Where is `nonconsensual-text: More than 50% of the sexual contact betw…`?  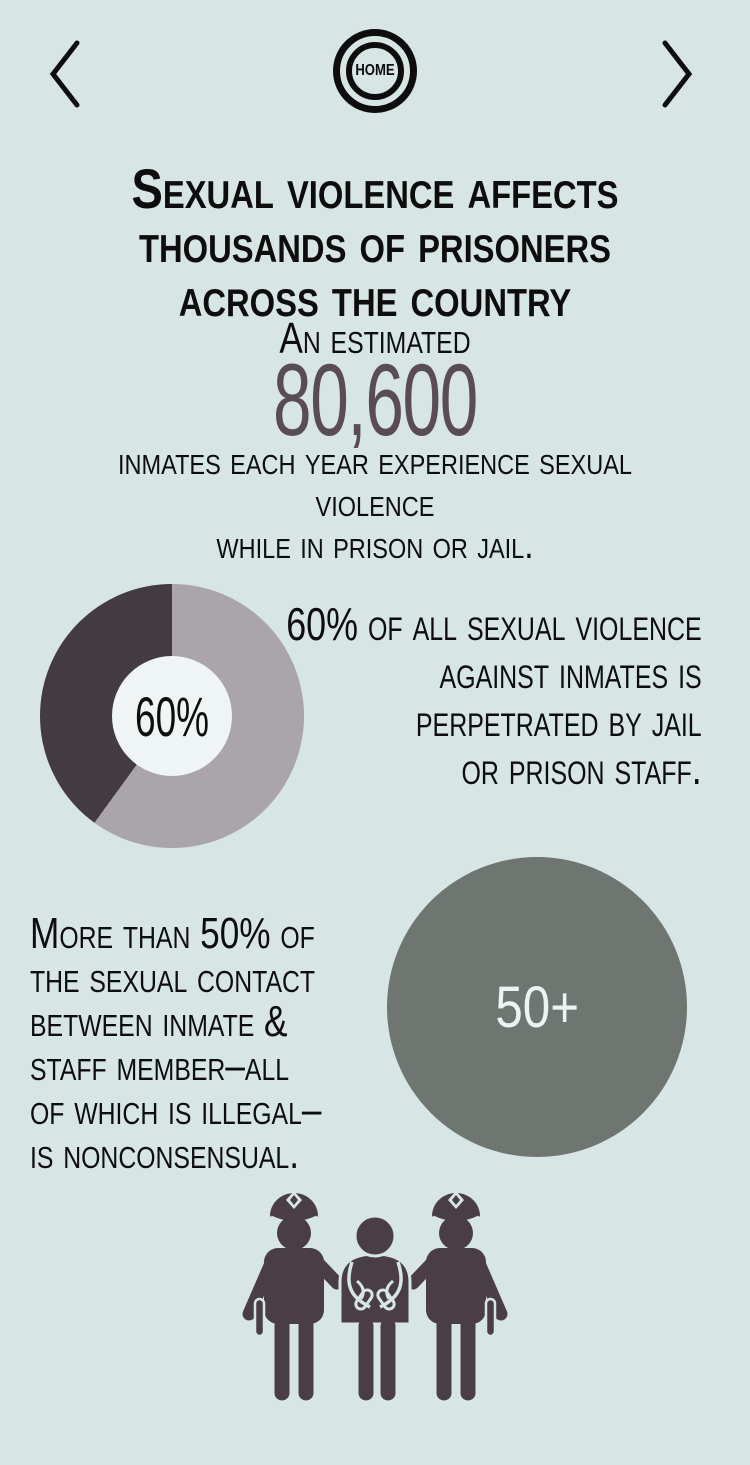
nonconsensual-text: More than 50% of the sexual contact betw… is located at coordinates (175, 1044).